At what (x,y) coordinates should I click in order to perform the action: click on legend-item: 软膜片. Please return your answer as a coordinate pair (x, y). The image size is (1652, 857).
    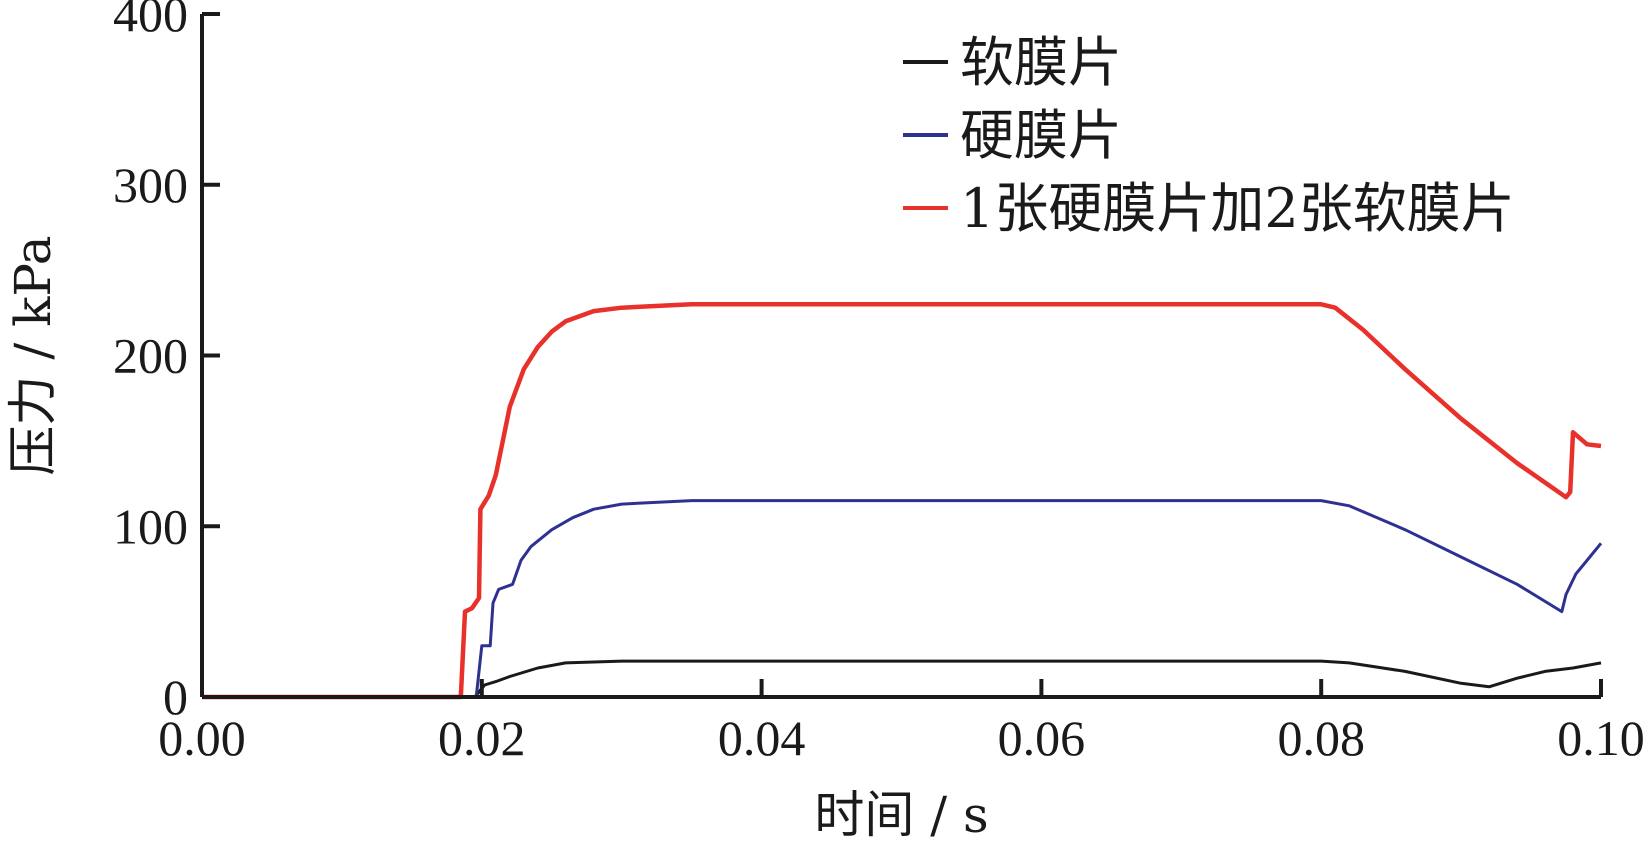
    Looking at the image, I should click on (1012, 62).